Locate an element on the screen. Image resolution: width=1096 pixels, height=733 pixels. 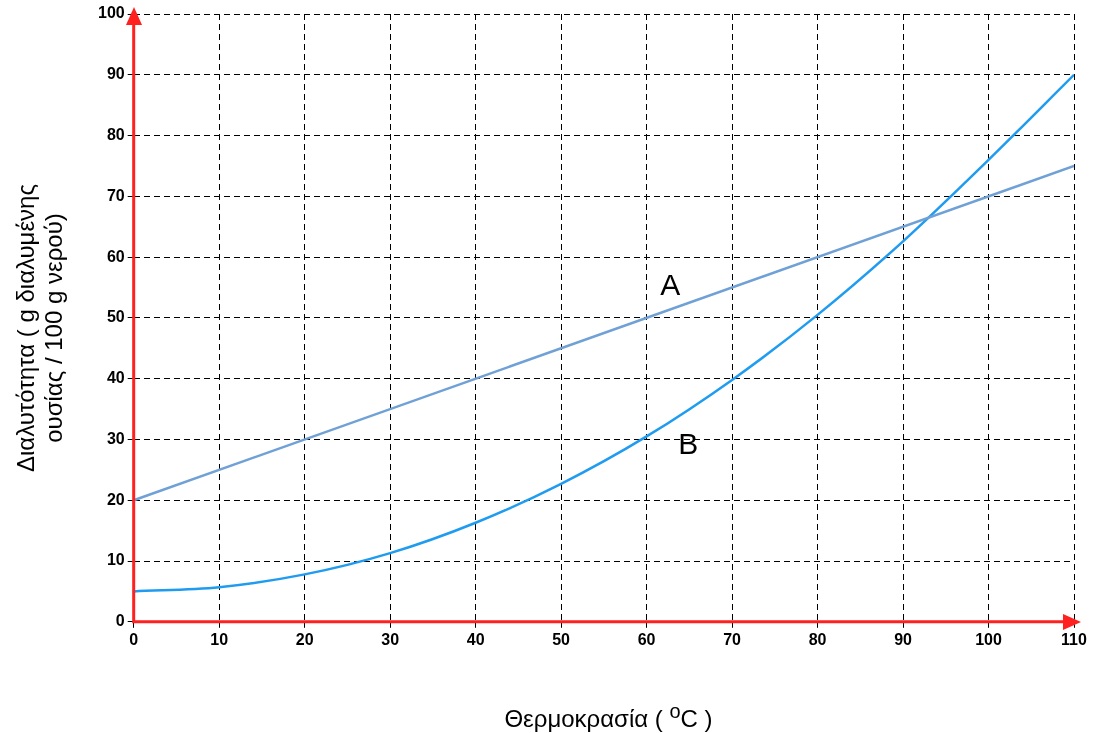
series-label: B is located at coordinates (688, 443).